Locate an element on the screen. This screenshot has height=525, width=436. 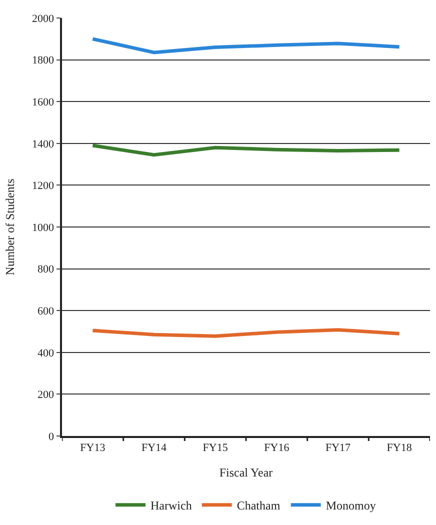
x-tick-label: FY18 is located at coordinates (399, 448).